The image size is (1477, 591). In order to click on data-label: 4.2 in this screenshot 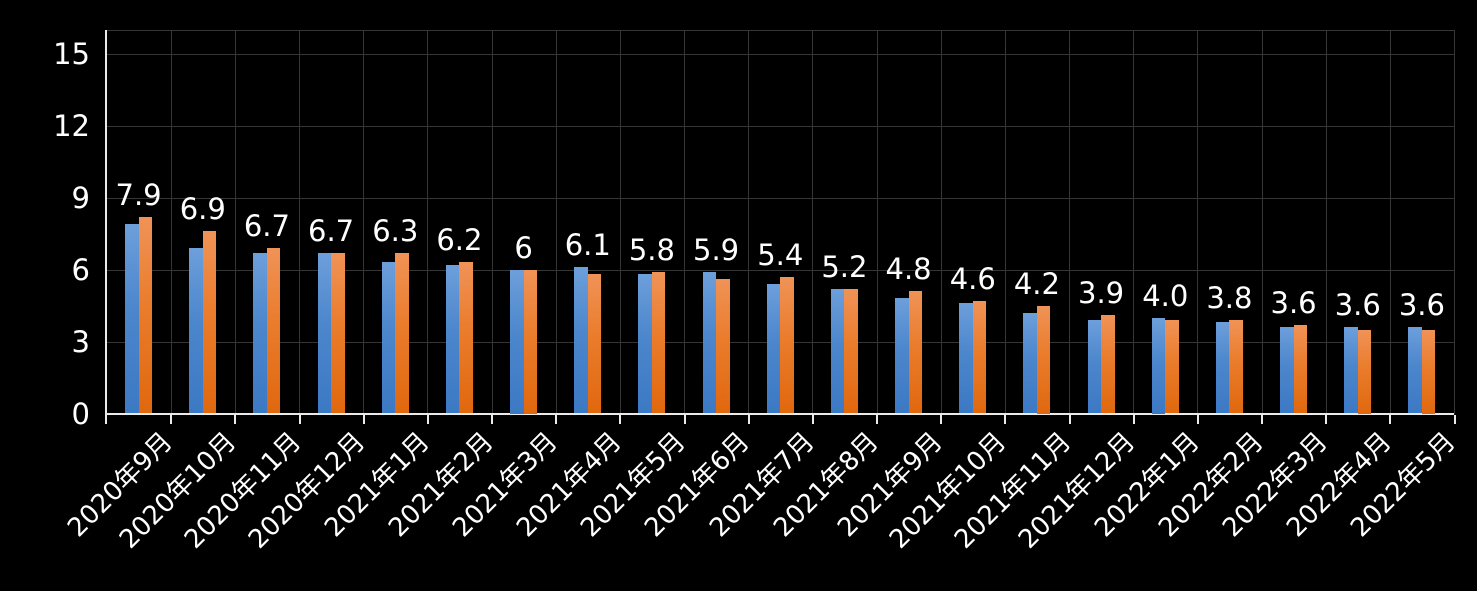, I will do `click(1036, 283)`.